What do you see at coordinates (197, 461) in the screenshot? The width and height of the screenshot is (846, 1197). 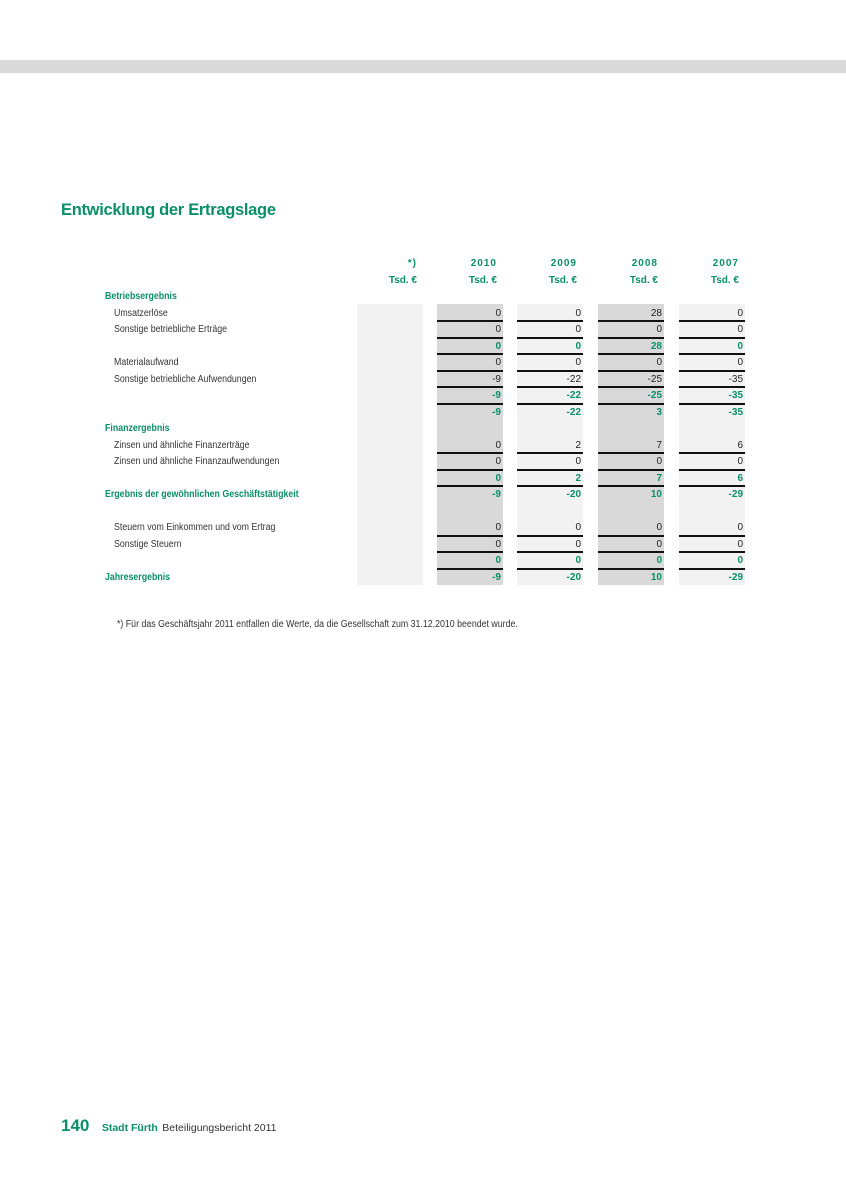 I see `row-label: Zinsen und ähnliche Finanzaufwendungen` at bounding box center [197, 461].